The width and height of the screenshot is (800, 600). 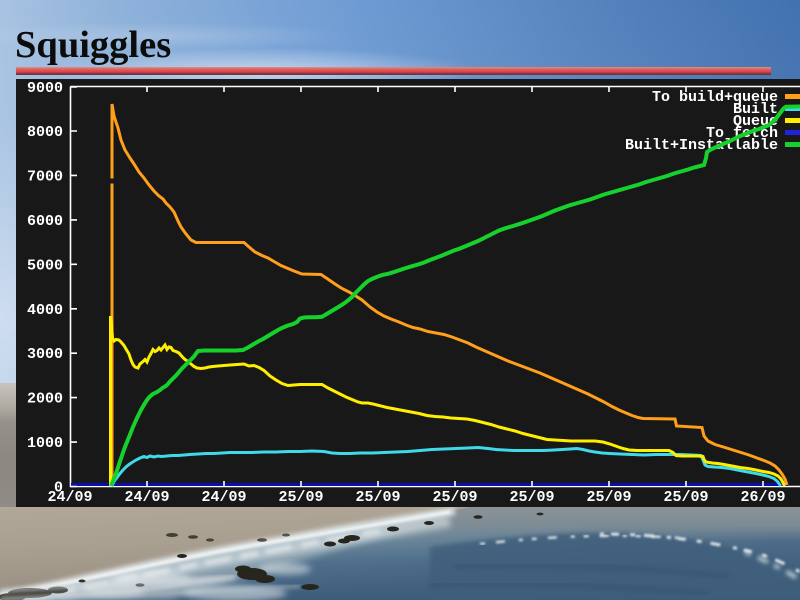 I want to click on svg-text: 2000, so click(x=45, y=399).